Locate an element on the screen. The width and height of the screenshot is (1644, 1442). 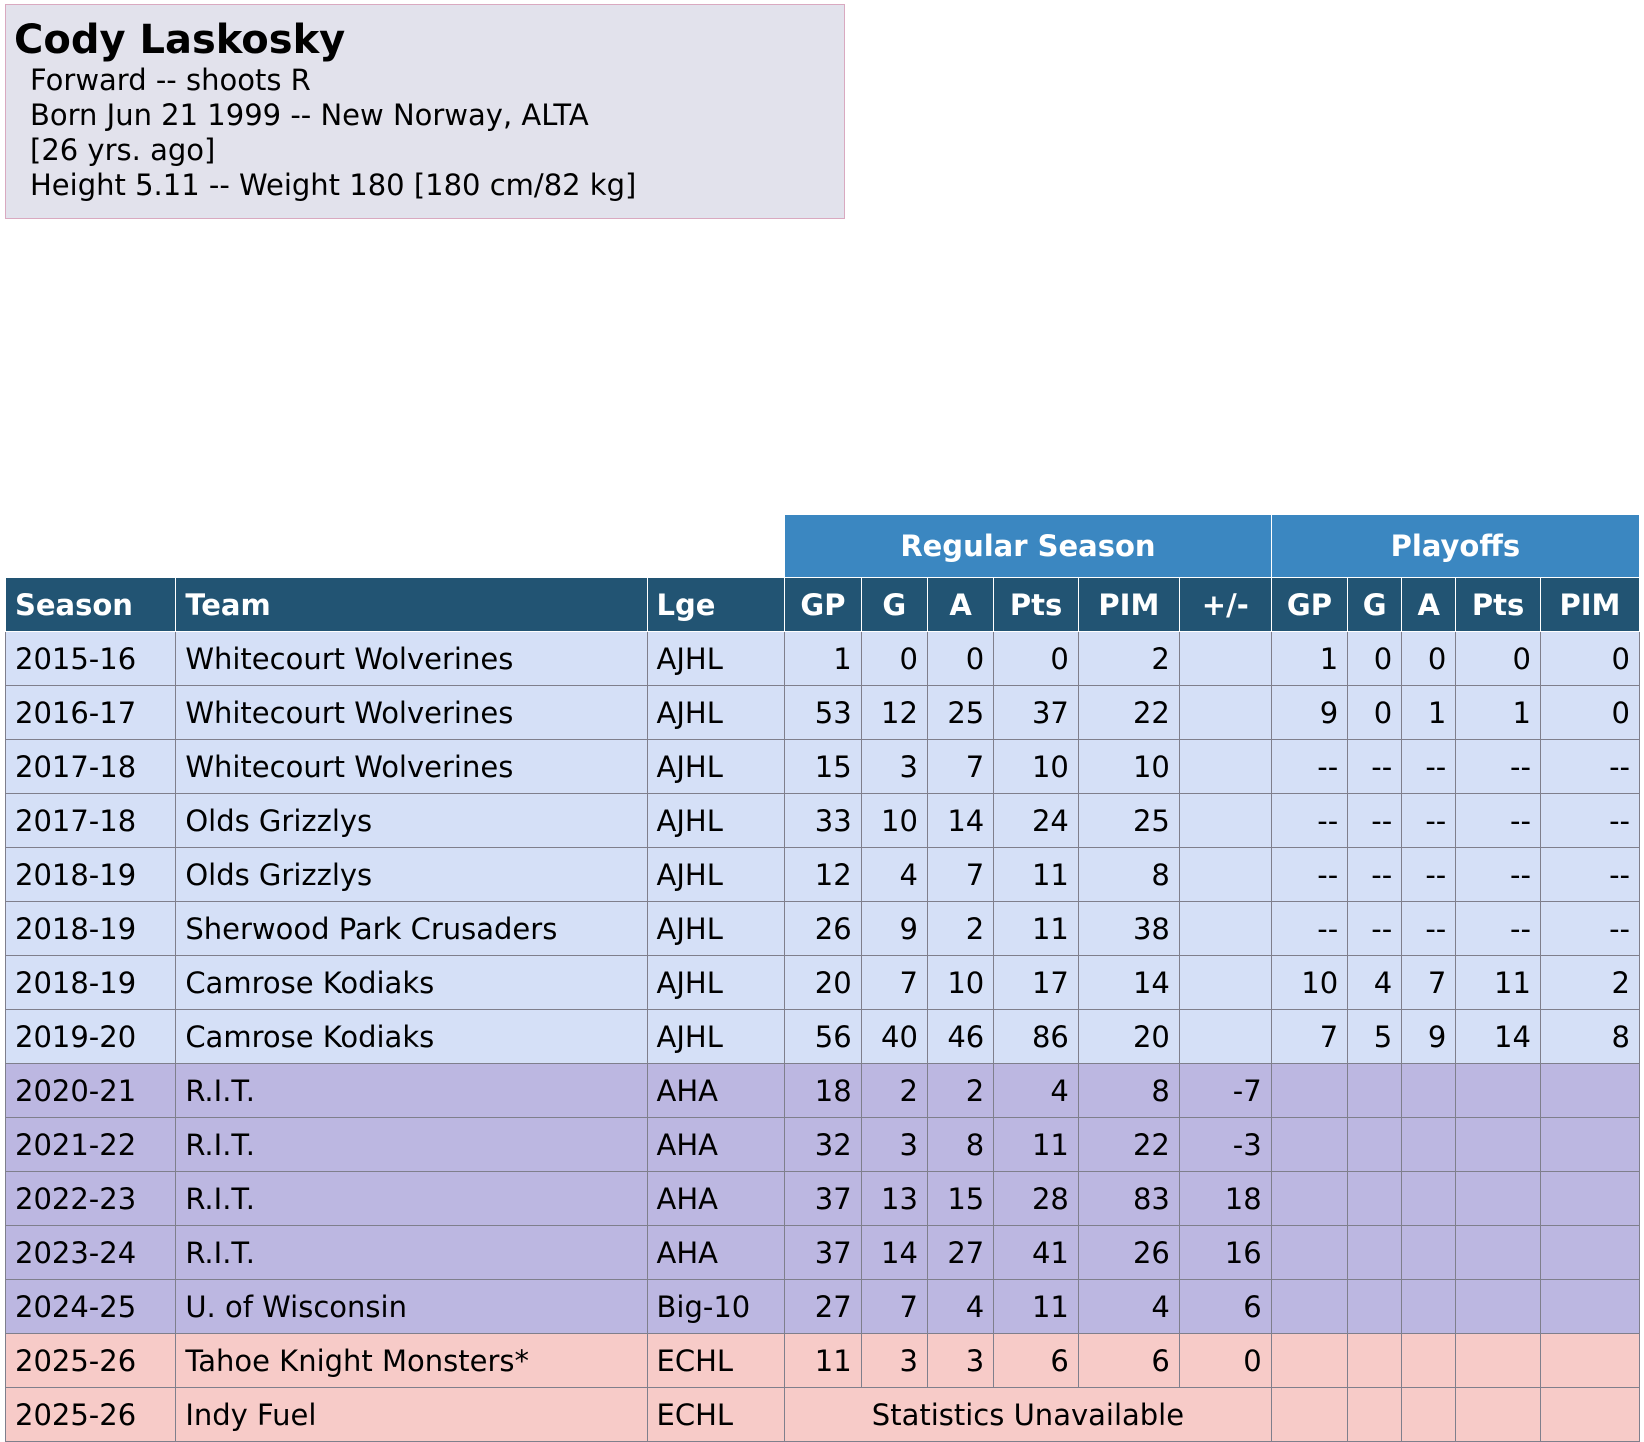
playoff-gp-cell: 9 is located at coordinates (1309, 712).